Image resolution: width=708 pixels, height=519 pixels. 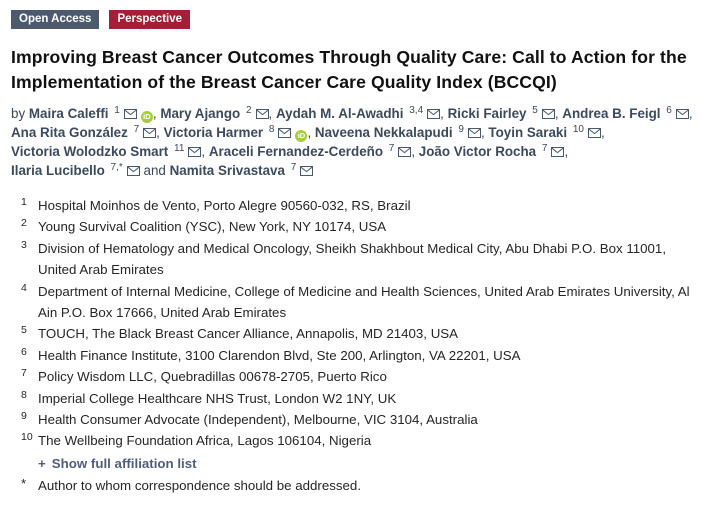 I want to click on affiliation-number: 1, so click(x=24, y=202).